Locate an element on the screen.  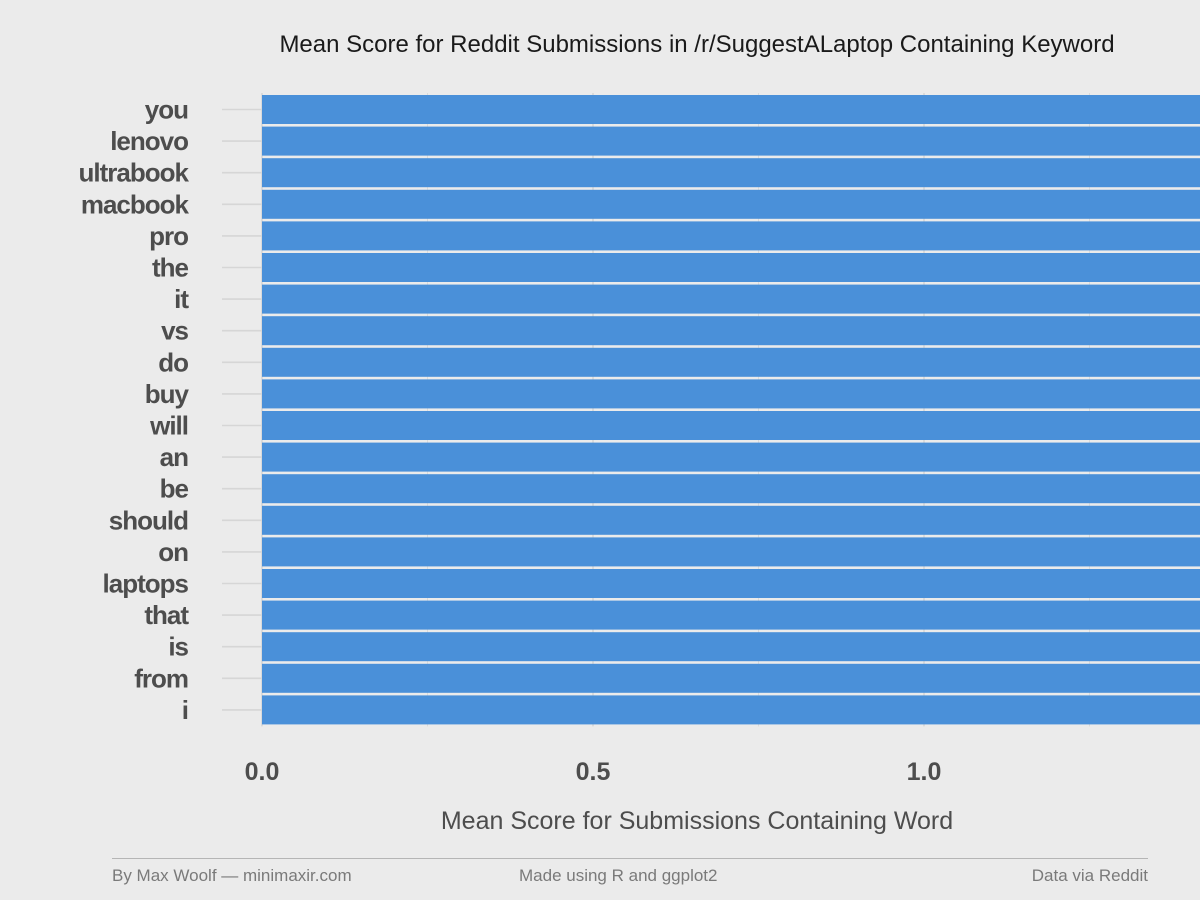
y-tick-label-should: should is located at coordinates (148, 520).